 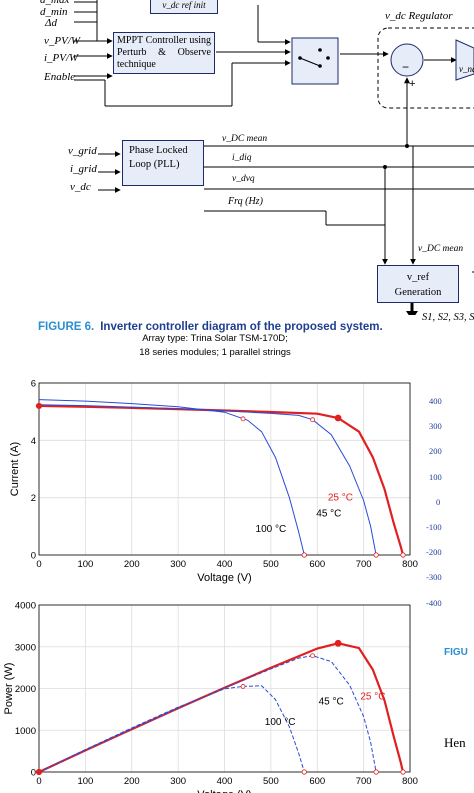 I want to click on pll-output-vdc-mean: v_DC mean, so click(x=245, y=139).